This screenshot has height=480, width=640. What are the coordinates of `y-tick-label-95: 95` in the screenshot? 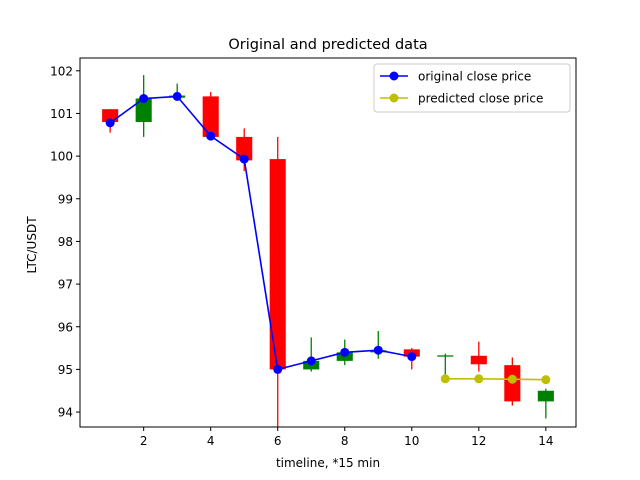 It's located at (65, 370).